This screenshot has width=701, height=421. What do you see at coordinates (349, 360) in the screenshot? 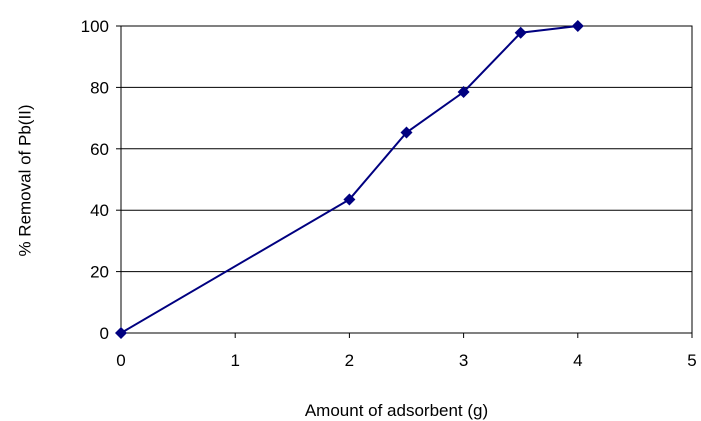
I see `x-tick-label-2: 2` at bounding box center [349, 360].